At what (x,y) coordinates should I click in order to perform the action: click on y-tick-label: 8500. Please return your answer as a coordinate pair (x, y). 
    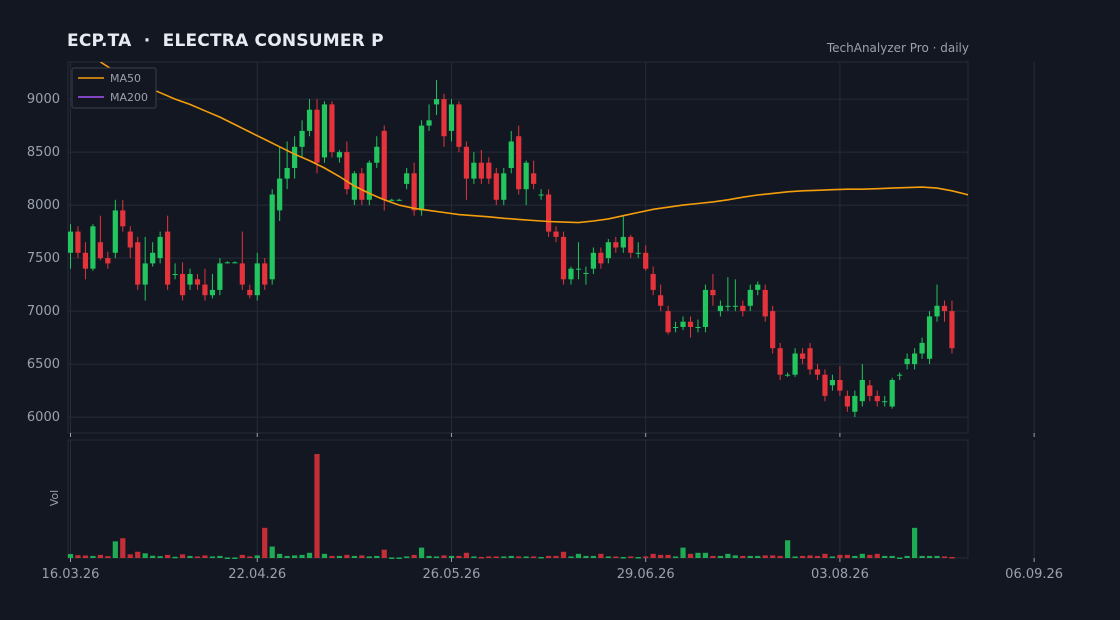
    Looking at the image, I should click on (43, 152).